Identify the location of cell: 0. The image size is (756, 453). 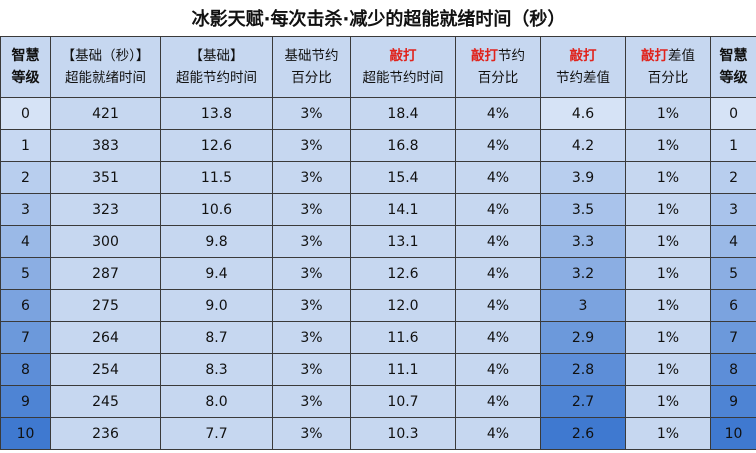
(25, 113).